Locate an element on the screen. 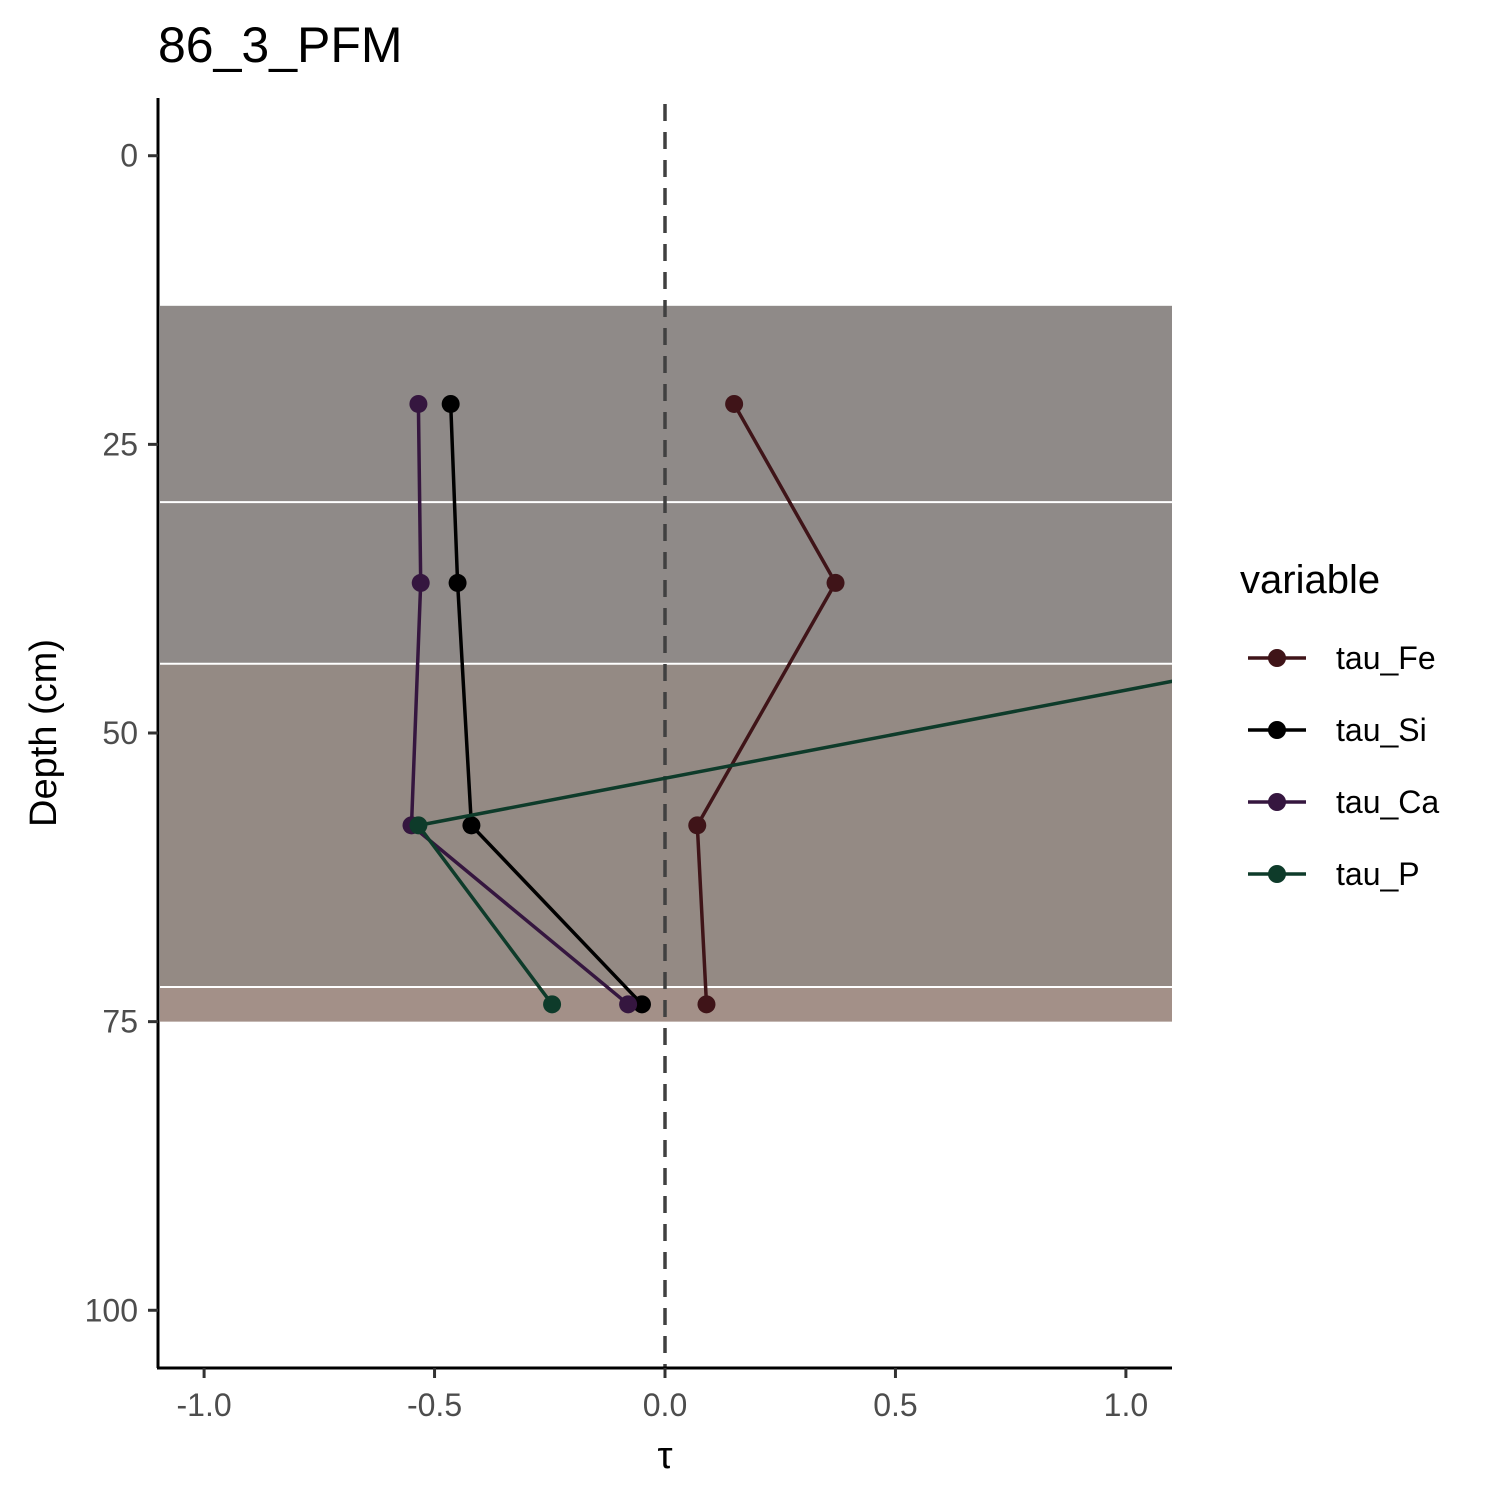 This screenshot has width=1500, height=1500. legend-label: tau_Si is located at coordinates (1381, 730).